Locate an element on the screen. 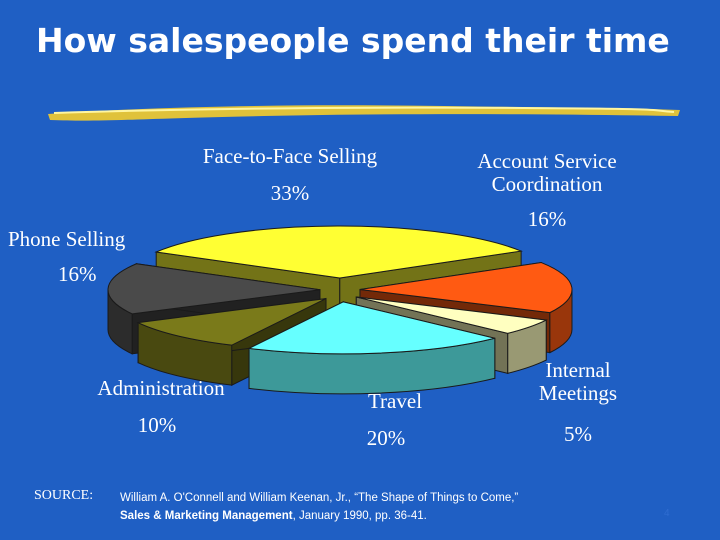 The width and height of the screenshot is (720, 540). source-label: SOURCE: is located at coordinates (64, 495).